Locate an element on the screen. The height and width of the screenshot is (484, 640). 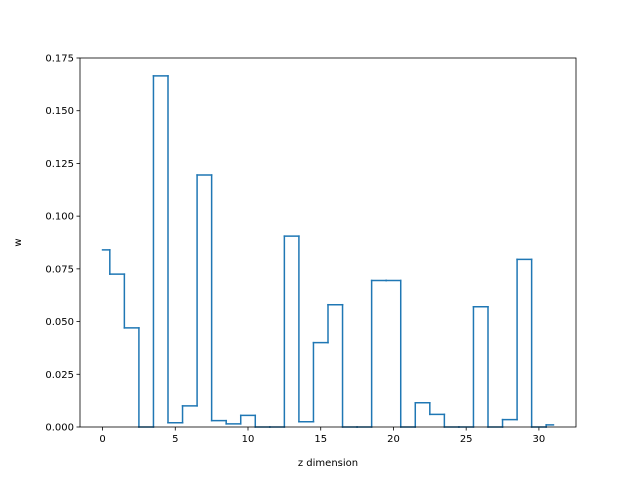
x-axis-ticks: 0 5 10 15 20 25 30 is located at coordinates (322, 436).